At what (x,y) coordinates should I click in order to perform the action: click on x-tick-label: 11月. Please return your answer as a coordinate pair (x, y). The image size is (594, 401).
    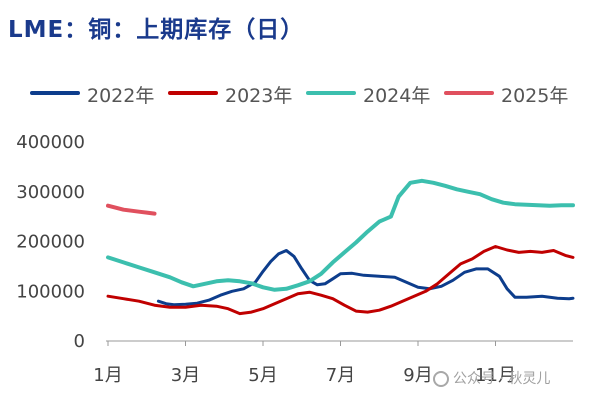
    Looking at the image, I should click on (495, 375).